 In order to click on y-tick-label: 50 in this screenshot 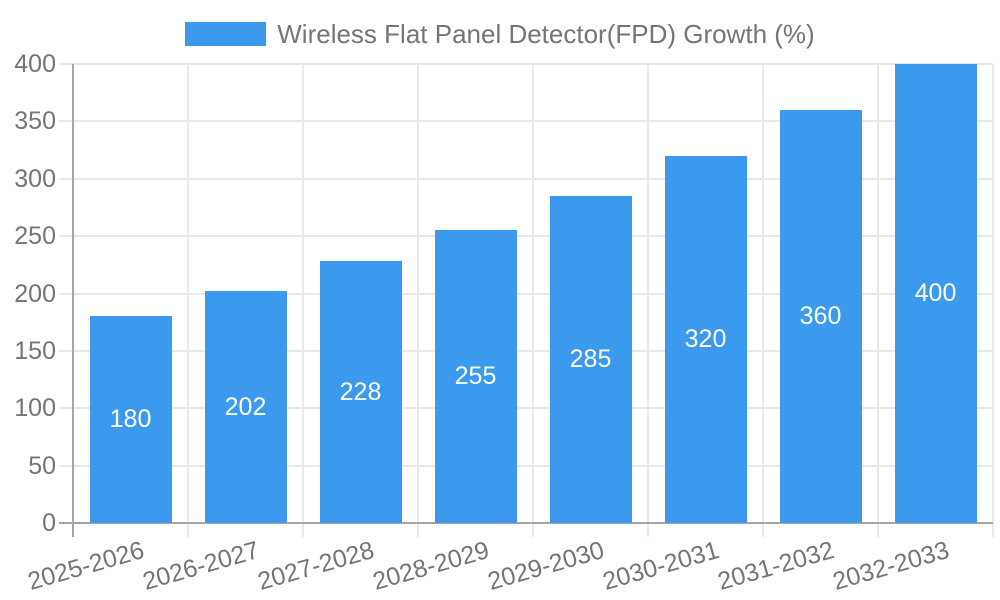, I will do `click(42, 465)`.